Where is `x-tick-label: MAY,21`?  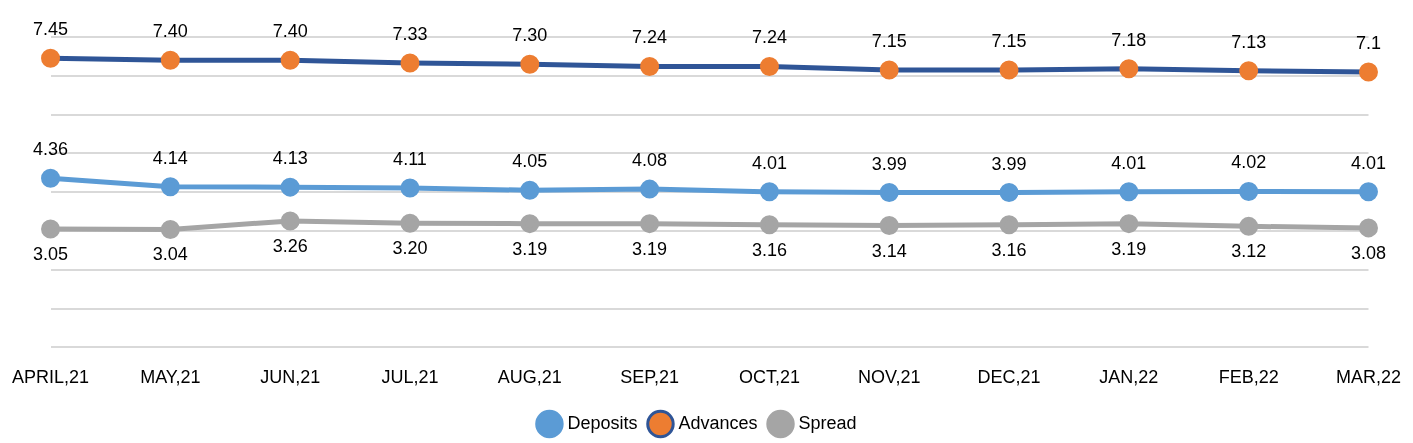
x-tick-label: MAY,21 is located at coordinates (170, 377).